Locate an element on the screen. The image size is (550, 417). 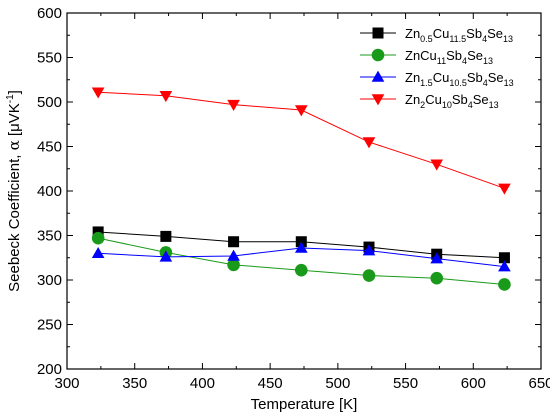
y-tick-label: 200 is located at coordinates (49, 369).